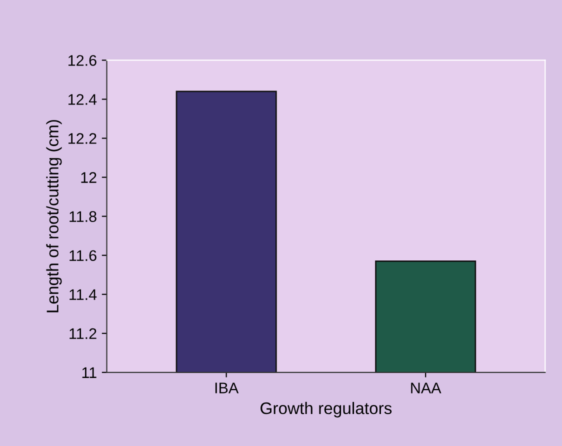 This screenshot has width=562, height=446. Describe the element at coordinates (83, 216) in the screenshot. I see `y-tick-label: 11.8` at that location.